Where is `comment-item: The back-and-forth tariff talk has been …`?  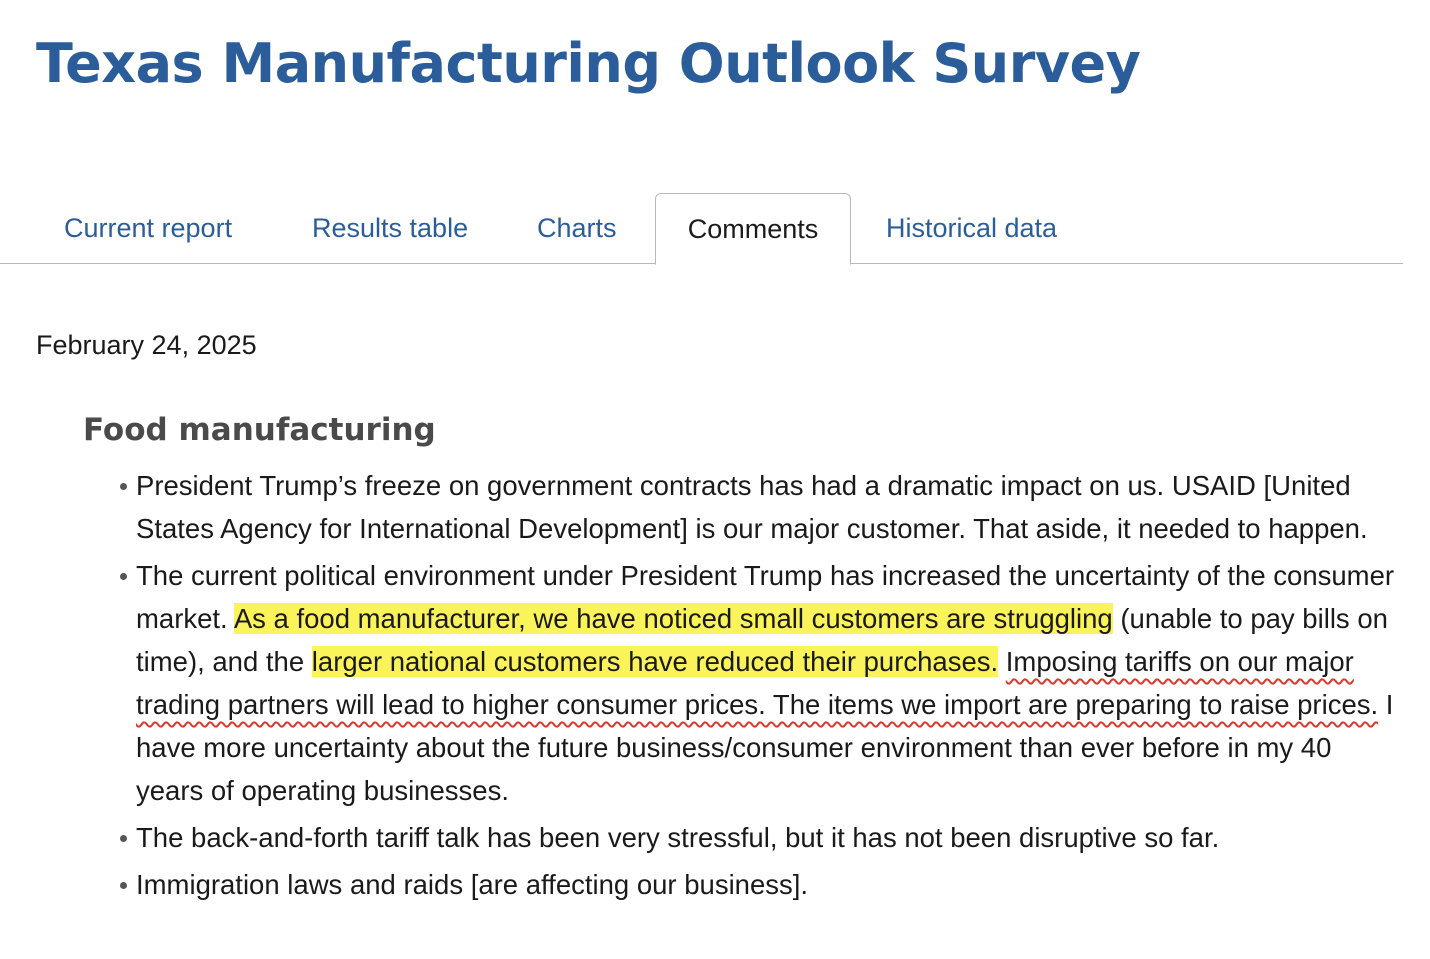
comment-item: The back-and-forth tariff talk has been … is located at coordinates (763, 837).